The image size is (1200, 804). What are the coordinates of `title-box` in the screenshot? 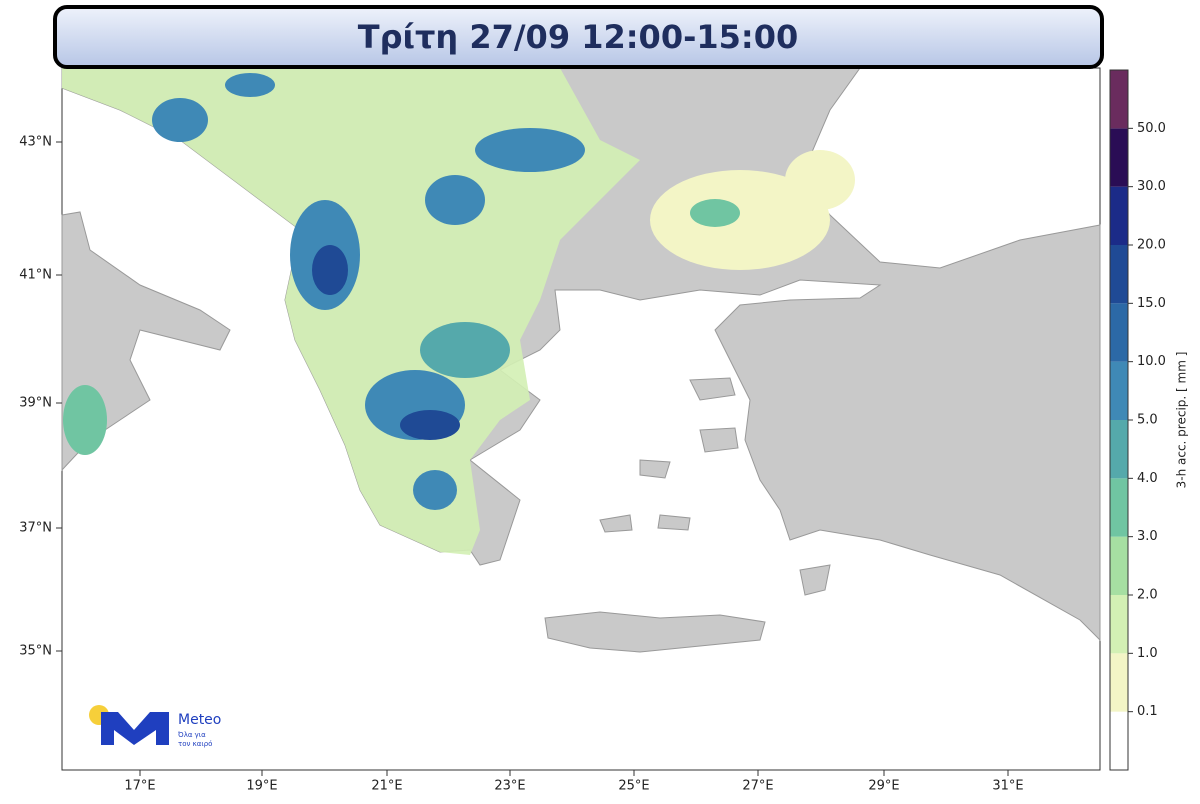 It's located at (578, 37).